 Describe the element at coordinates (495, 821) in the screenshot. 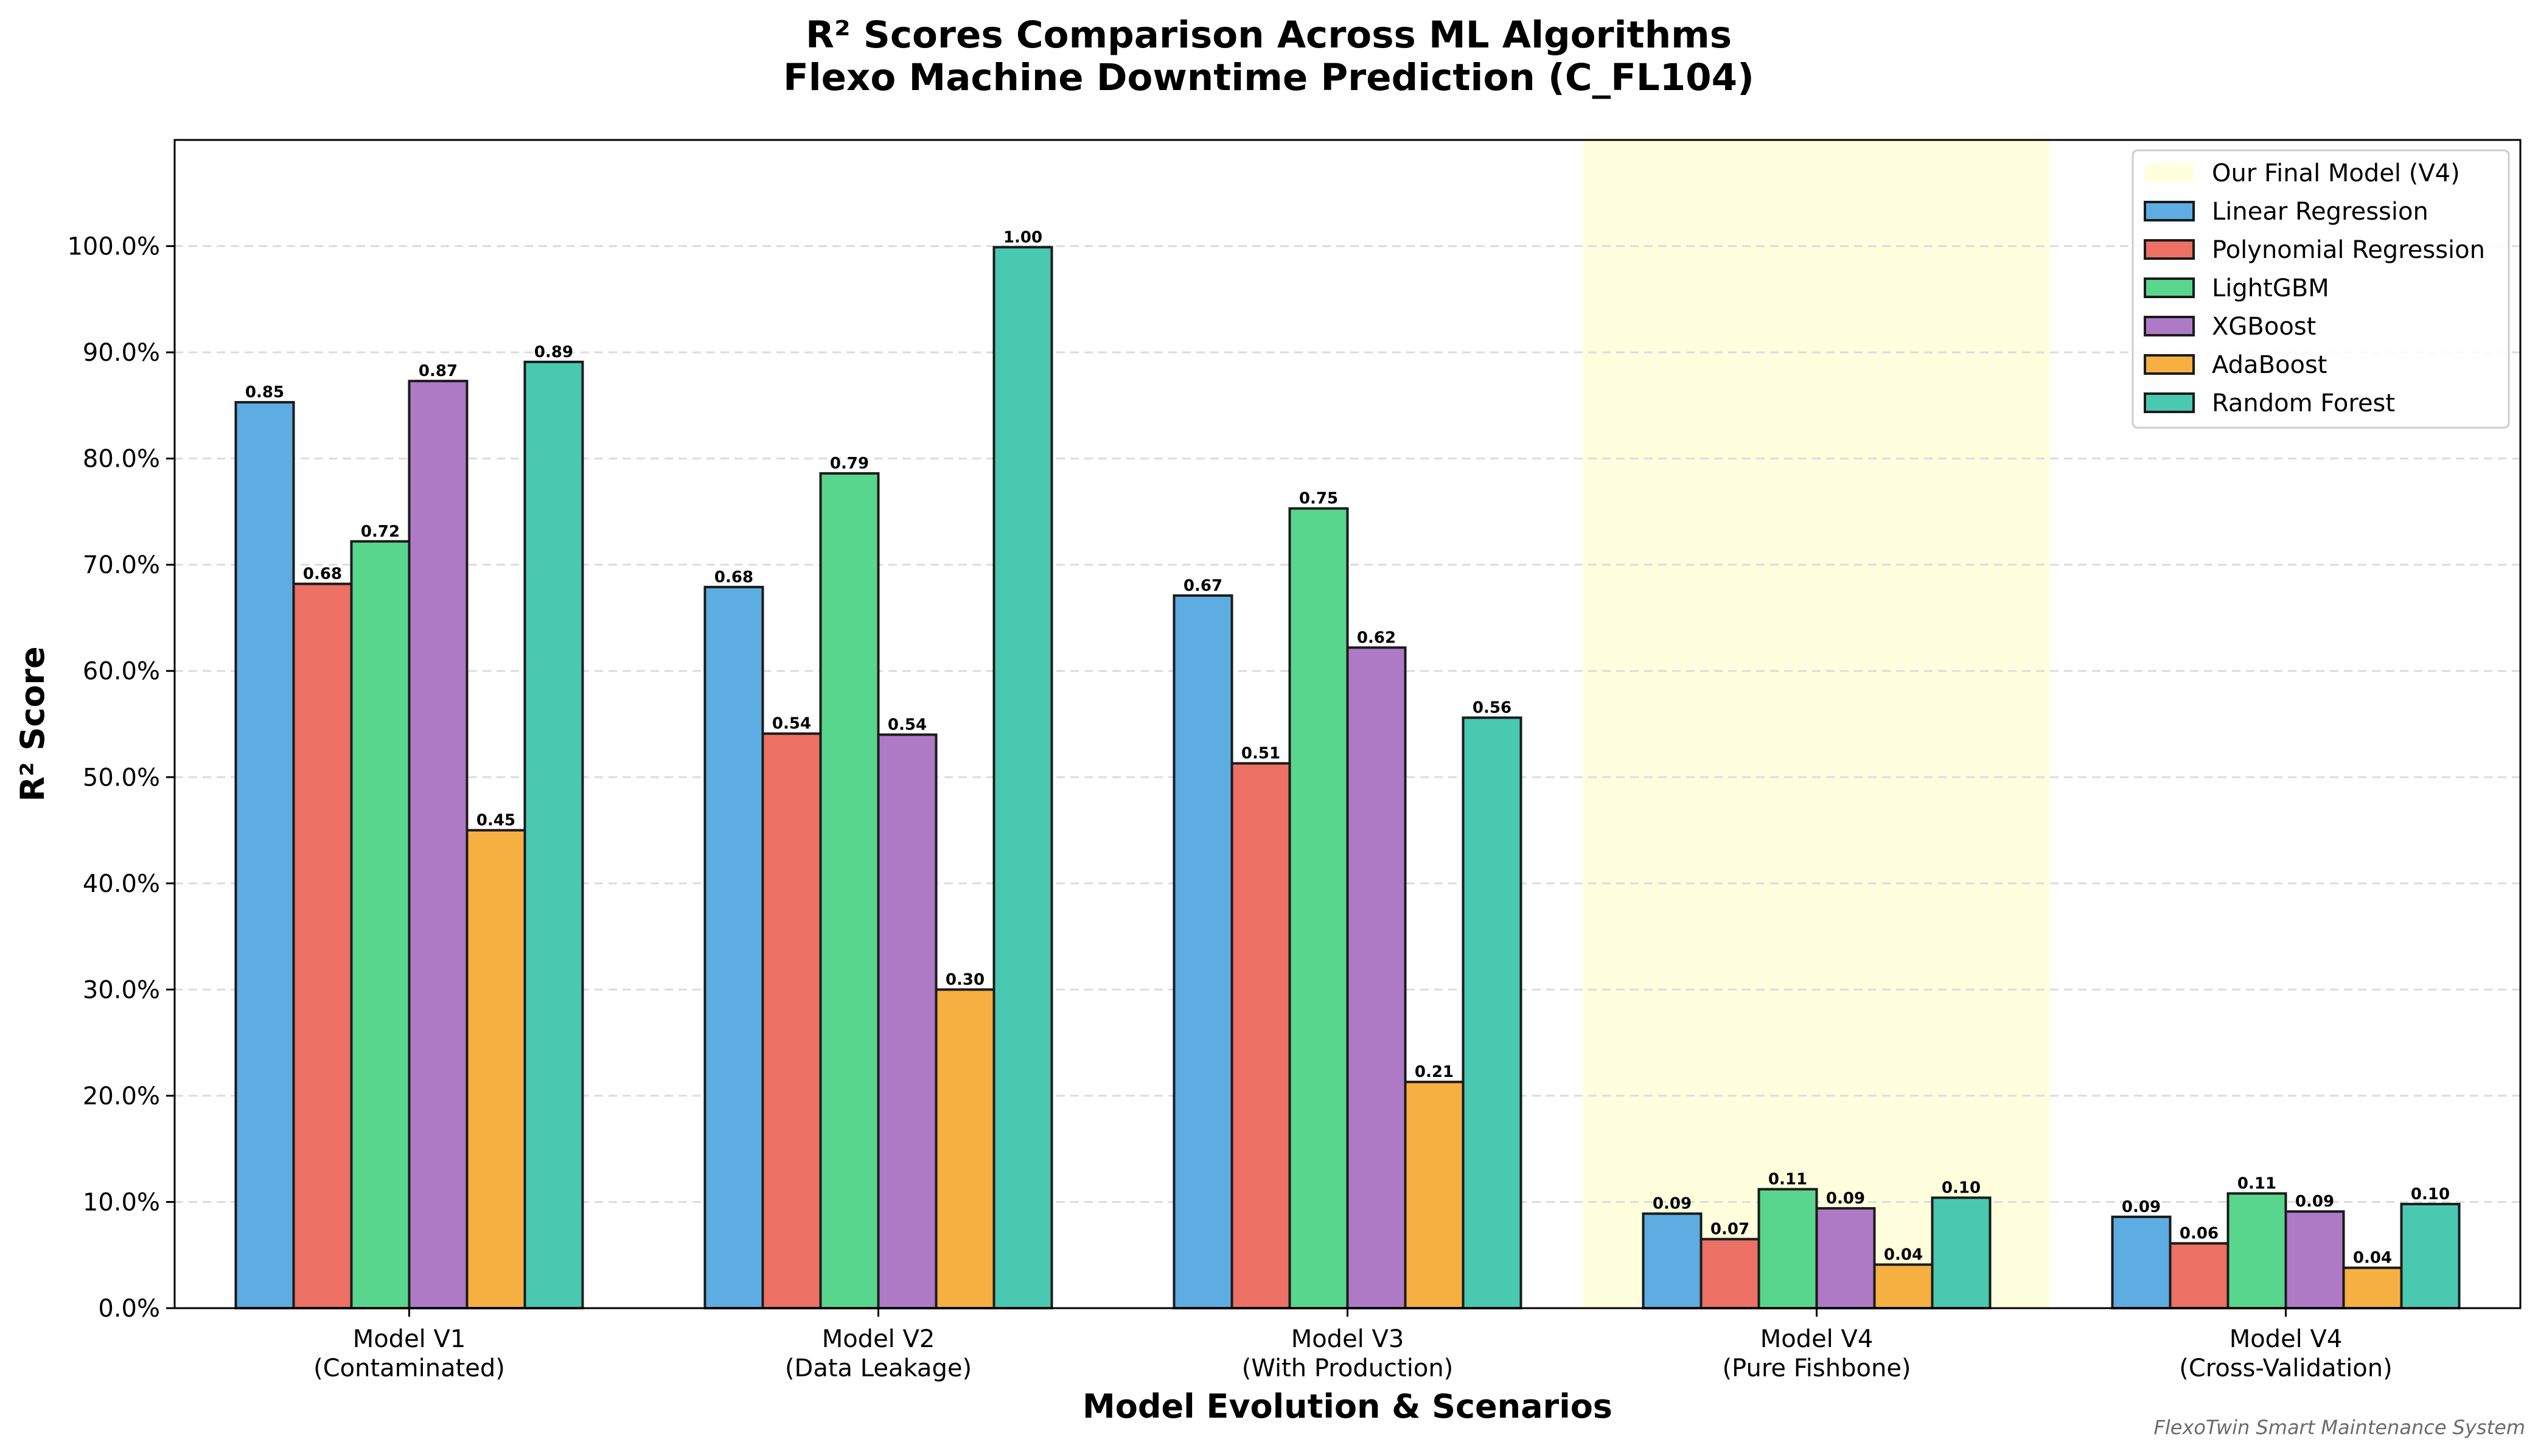

I see `data-label: 0.45` at that location.